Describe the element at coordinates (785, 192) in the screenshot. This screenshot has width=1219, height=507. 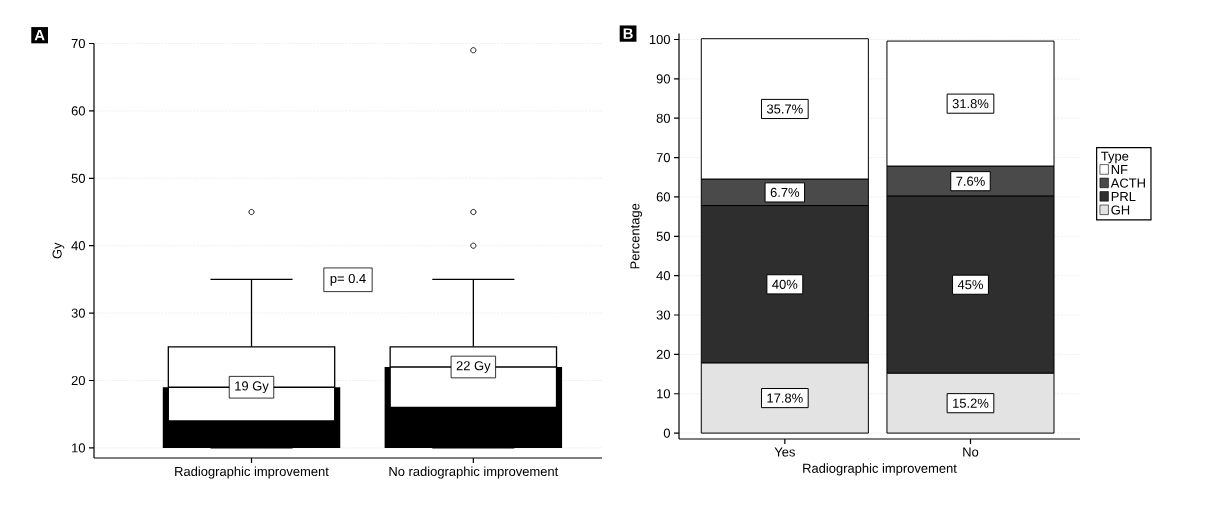
I see `data-label: 6.7%` at that location.